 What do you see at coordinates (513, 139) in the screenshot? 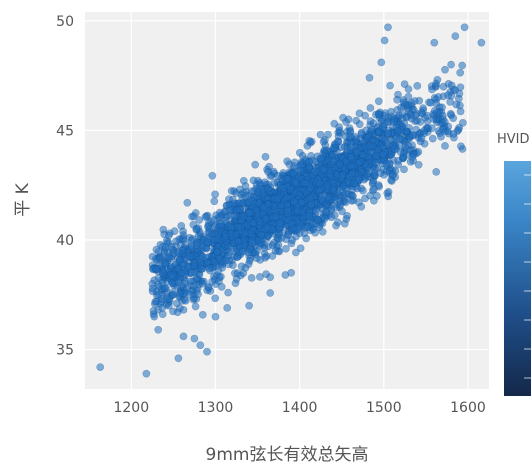
I see `colorbar-title: HVID` at bounding box center [513, 139].